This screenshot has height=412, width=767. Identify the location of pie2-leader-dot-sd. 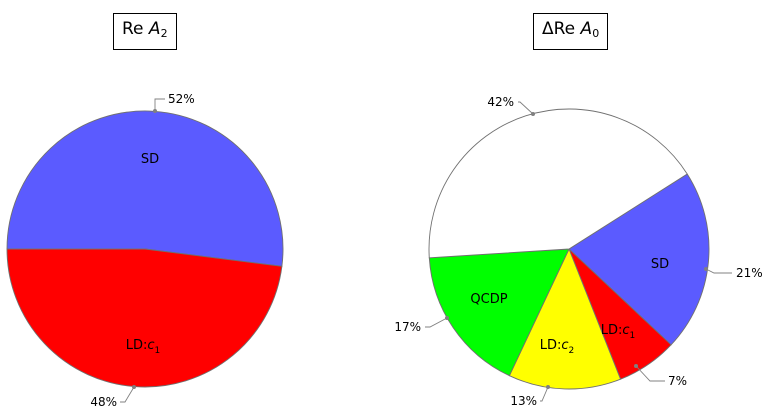
(706, 269).